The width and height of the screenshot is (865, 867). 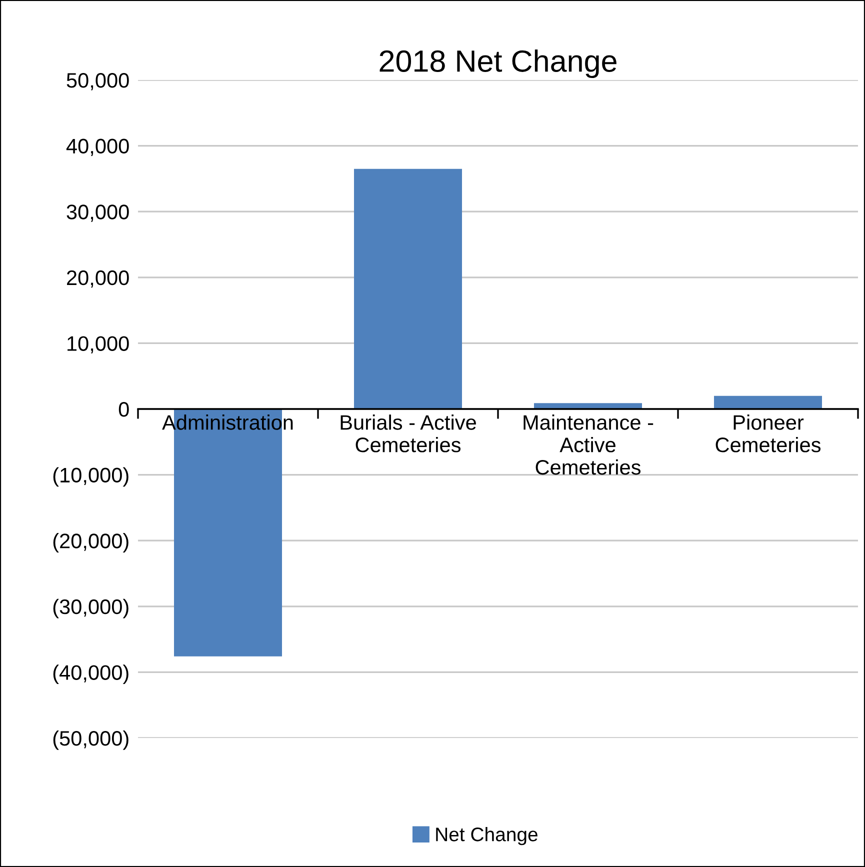 What do you see at coordinates (98, 345) in the screenshot?
I see `y-tick-label: 10,000` at bounding box center [98, 345].